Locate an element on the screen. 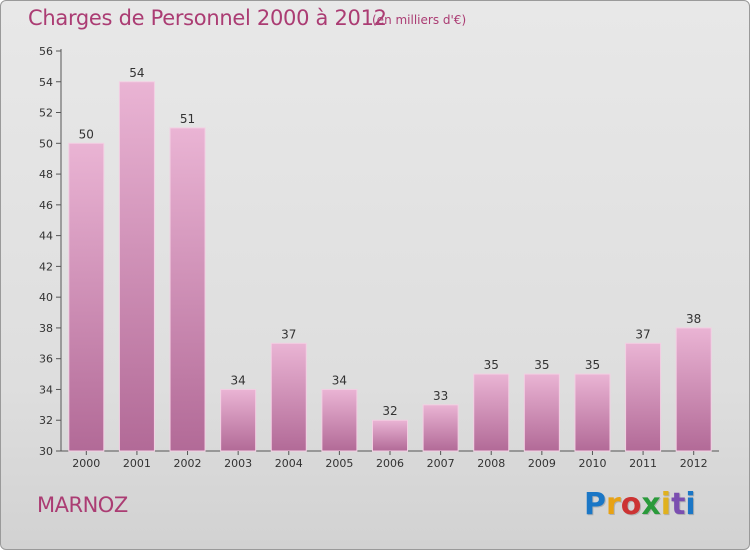  chart-subtitle: (en milliers d'€) is located at coordinates (419, 20).